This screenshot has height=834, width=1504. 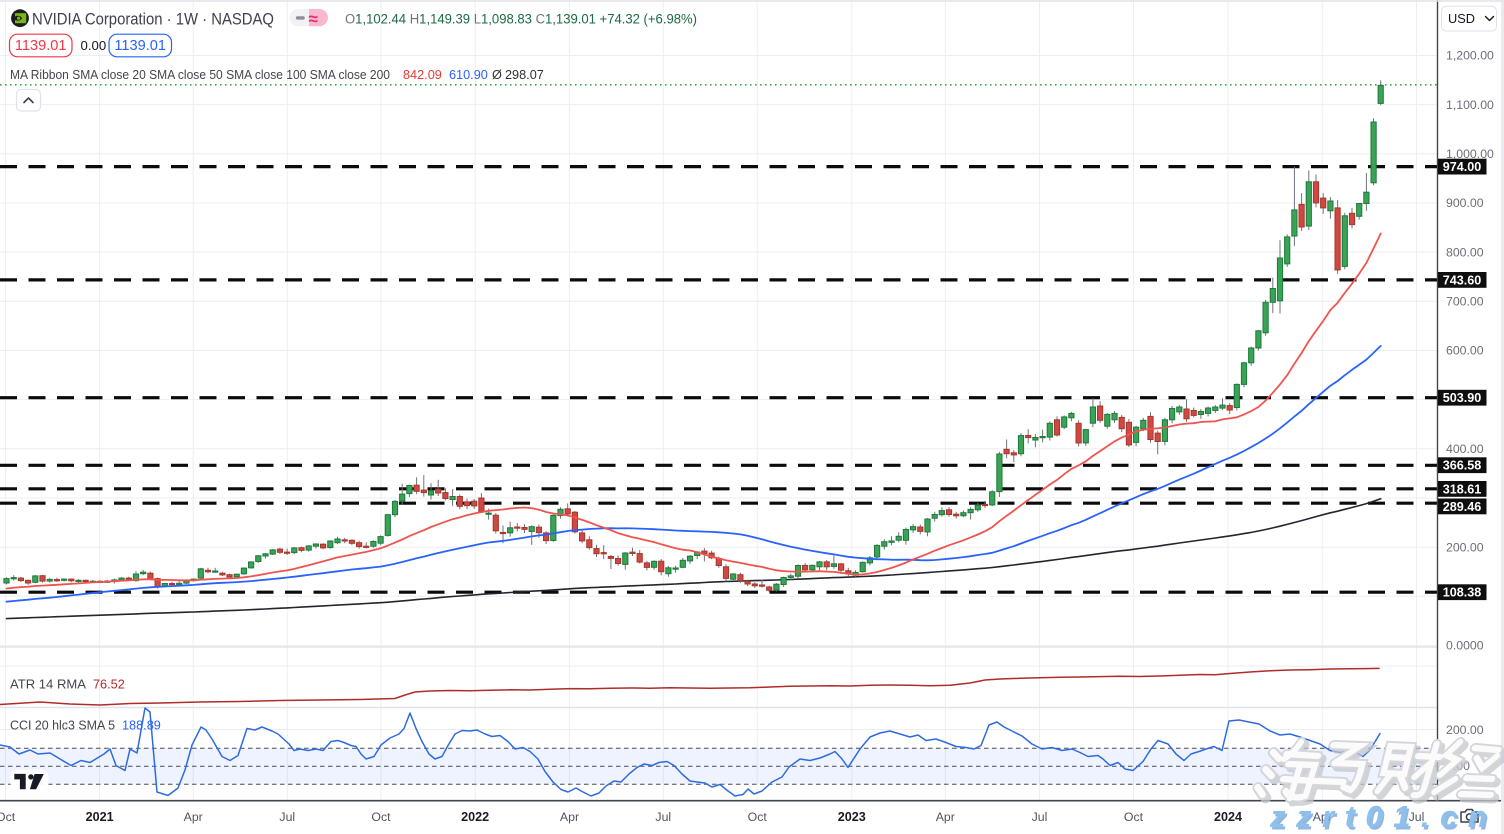 What do you see at coordinates (1228, 817) in the screenshot?
I see `svg-text: 2024` at bounding box center [1228, 817].